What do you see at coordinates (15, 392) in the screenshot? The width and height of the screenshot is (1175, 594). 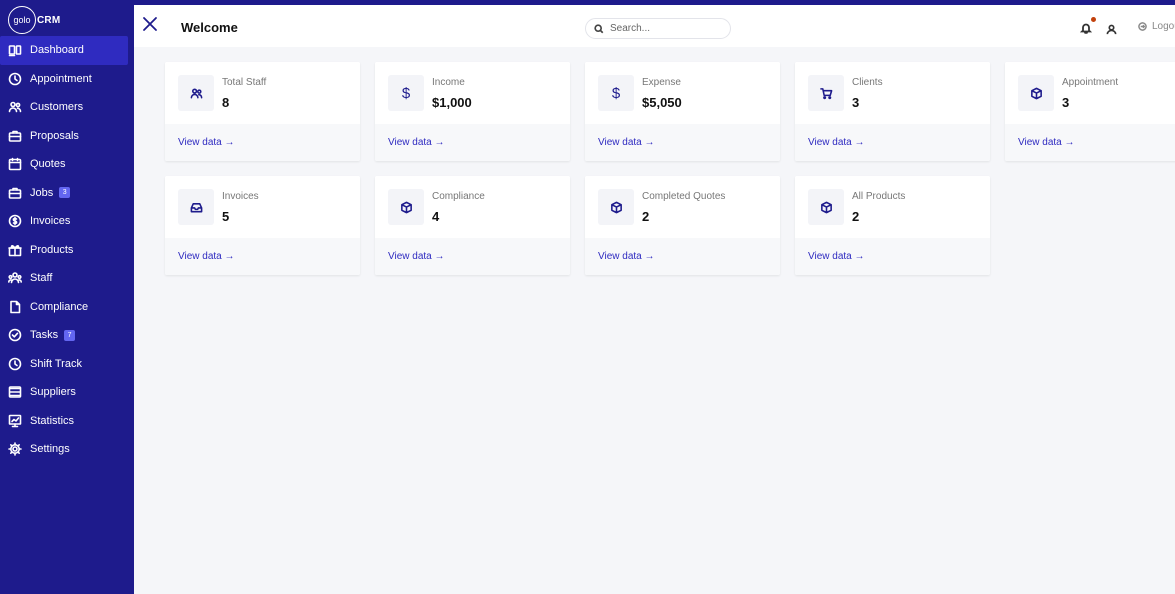 I see `list-icon` at bounding box center [15, 392].